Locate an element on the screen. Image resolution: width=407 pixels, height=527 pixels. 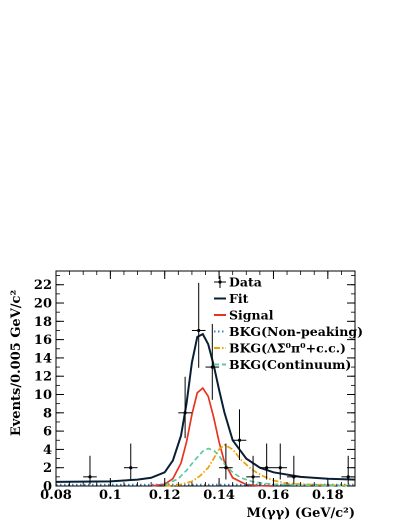
y-tick-label: 22 is located at coordinates (43, 285).